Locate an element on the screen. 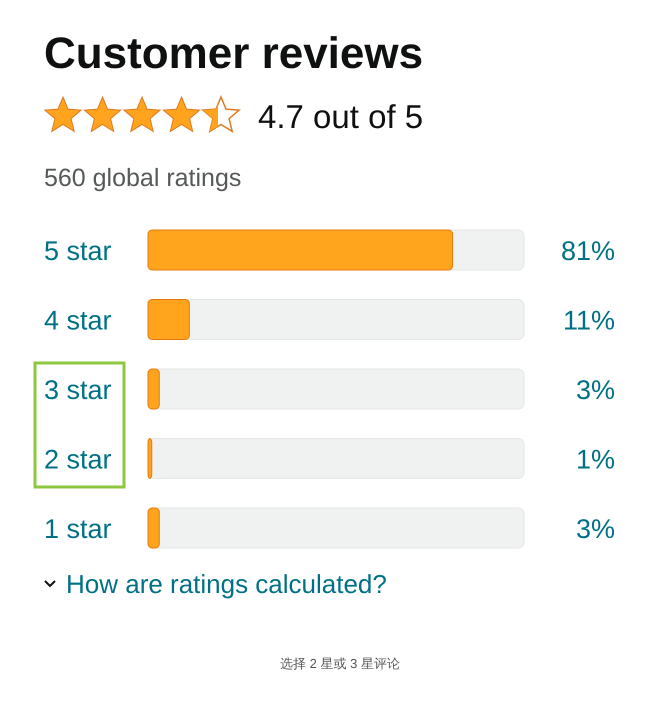  data-label: 11% is located at coordinates (588, 321).